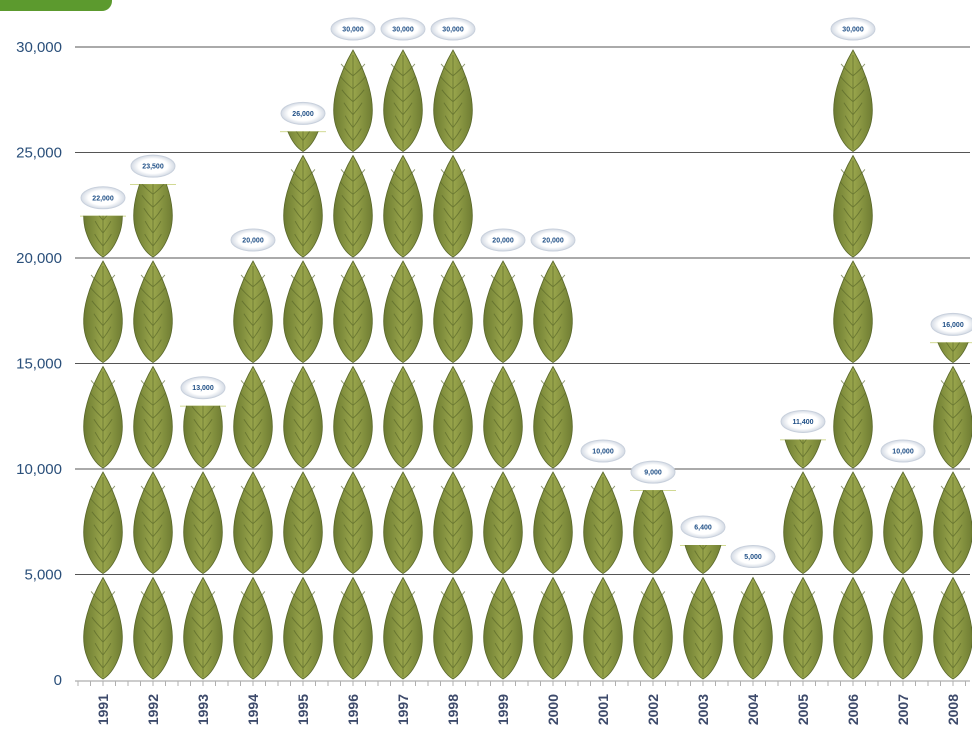 The height and width of the screenshot is (739, 972). I want to click on value-label-text: 11,400, so click(802, 422).